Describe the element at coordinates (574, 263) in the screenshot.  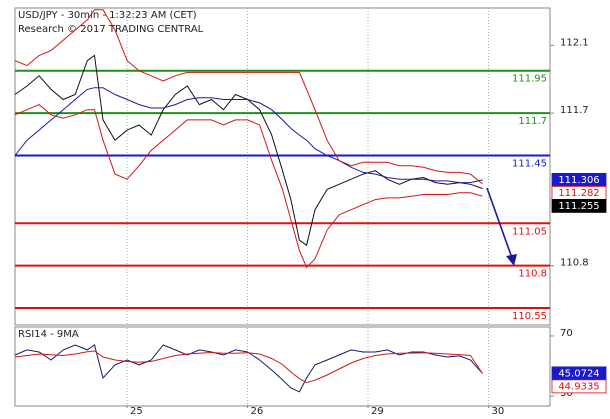
I see `y-tick-label: 110.8` at that location.